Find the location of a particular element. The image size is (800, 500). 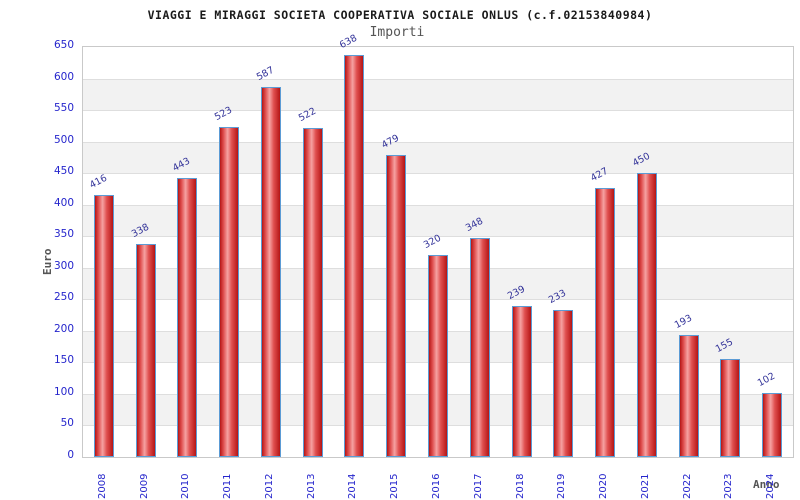

x-tick-label: 2014 is located at coordinates (353, 486).